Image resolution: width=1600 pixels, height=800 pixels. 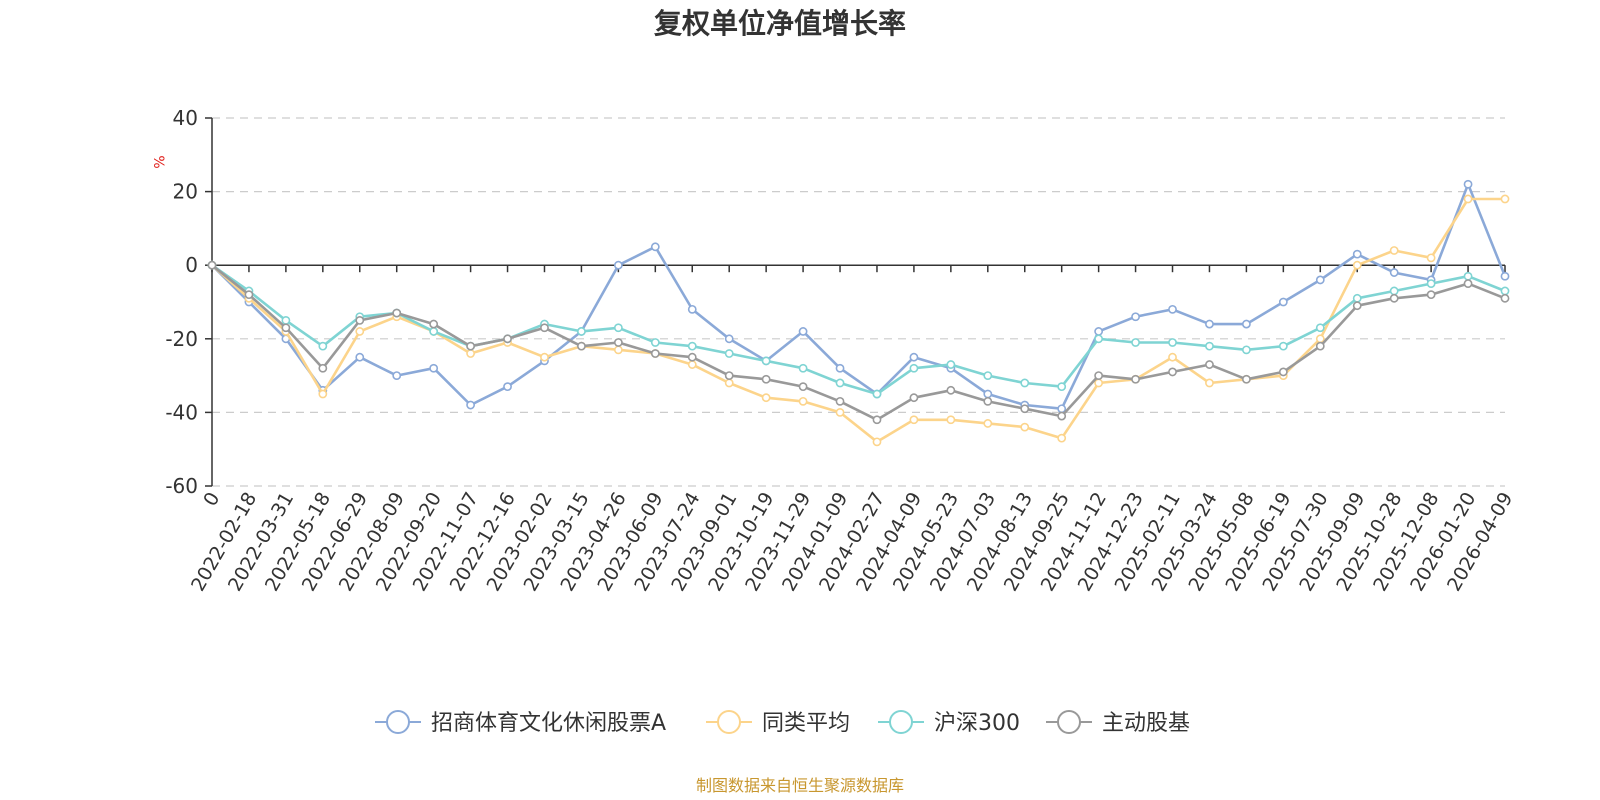 I want to click on legend-item-2: 沪深300, so click(x=949, y=723).